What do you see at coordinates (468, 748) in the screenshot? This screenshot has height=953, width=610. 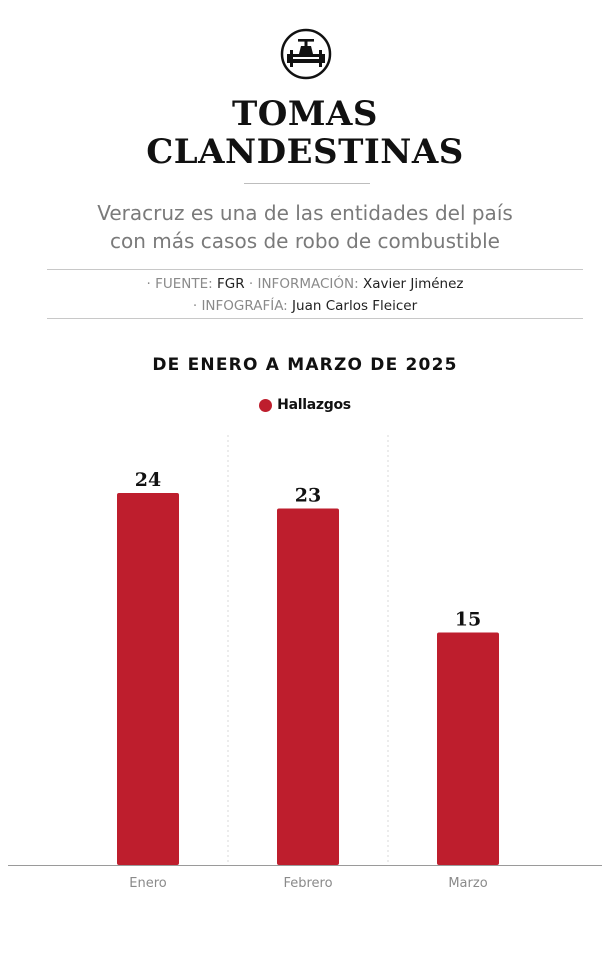 I see `bar-marzo` at bounding box center [468, 748].